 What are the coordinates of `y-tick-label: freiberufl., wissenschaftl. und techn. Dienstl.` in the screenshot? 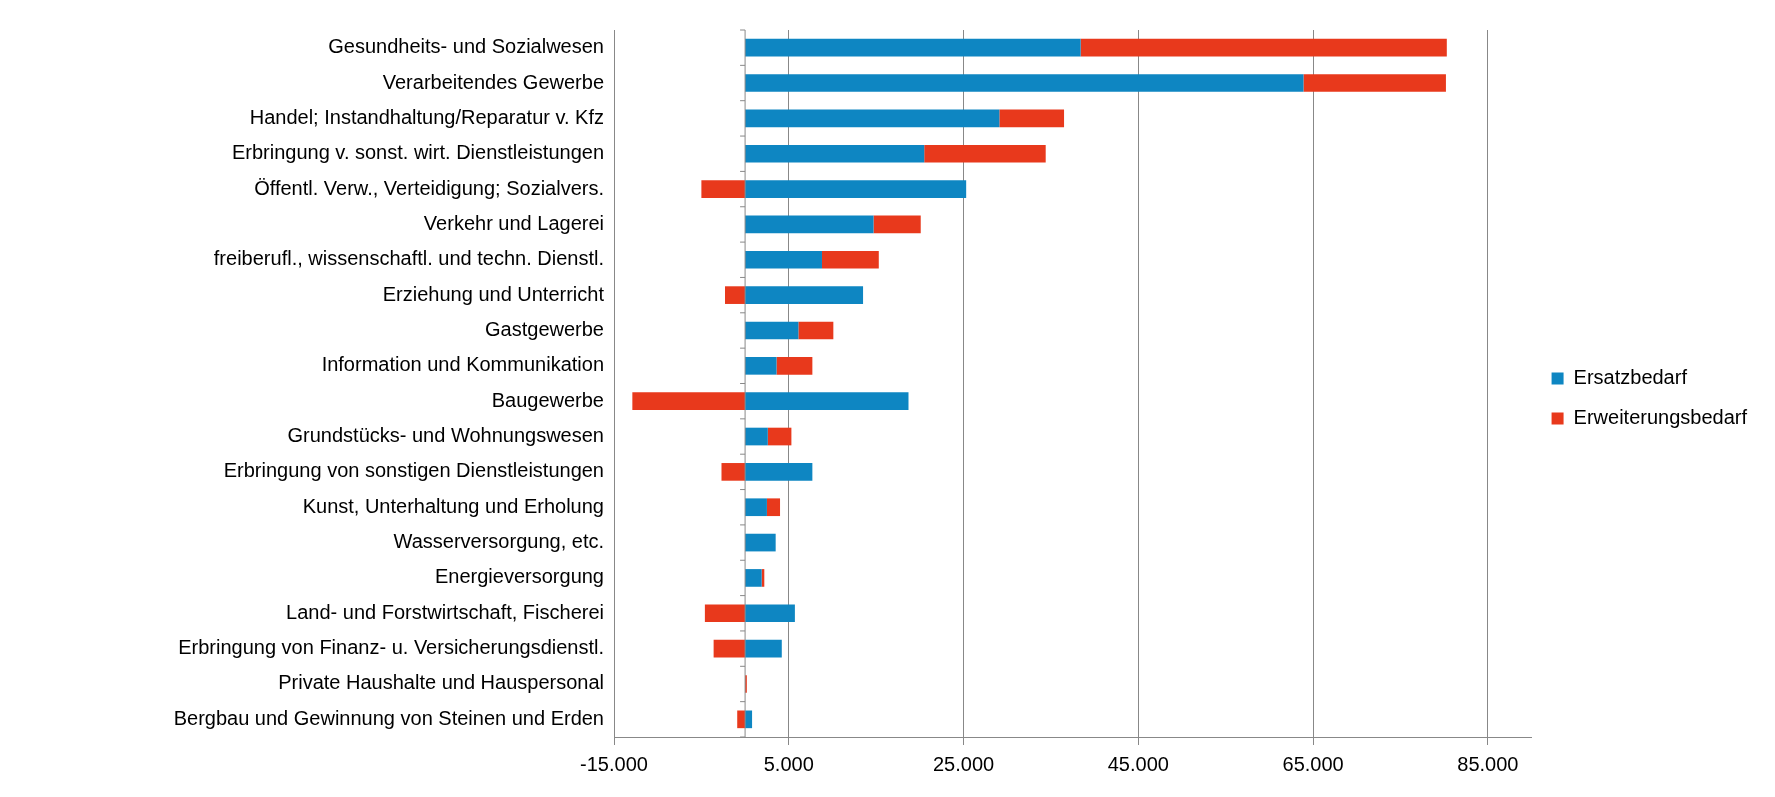 It's located at (408, 258).